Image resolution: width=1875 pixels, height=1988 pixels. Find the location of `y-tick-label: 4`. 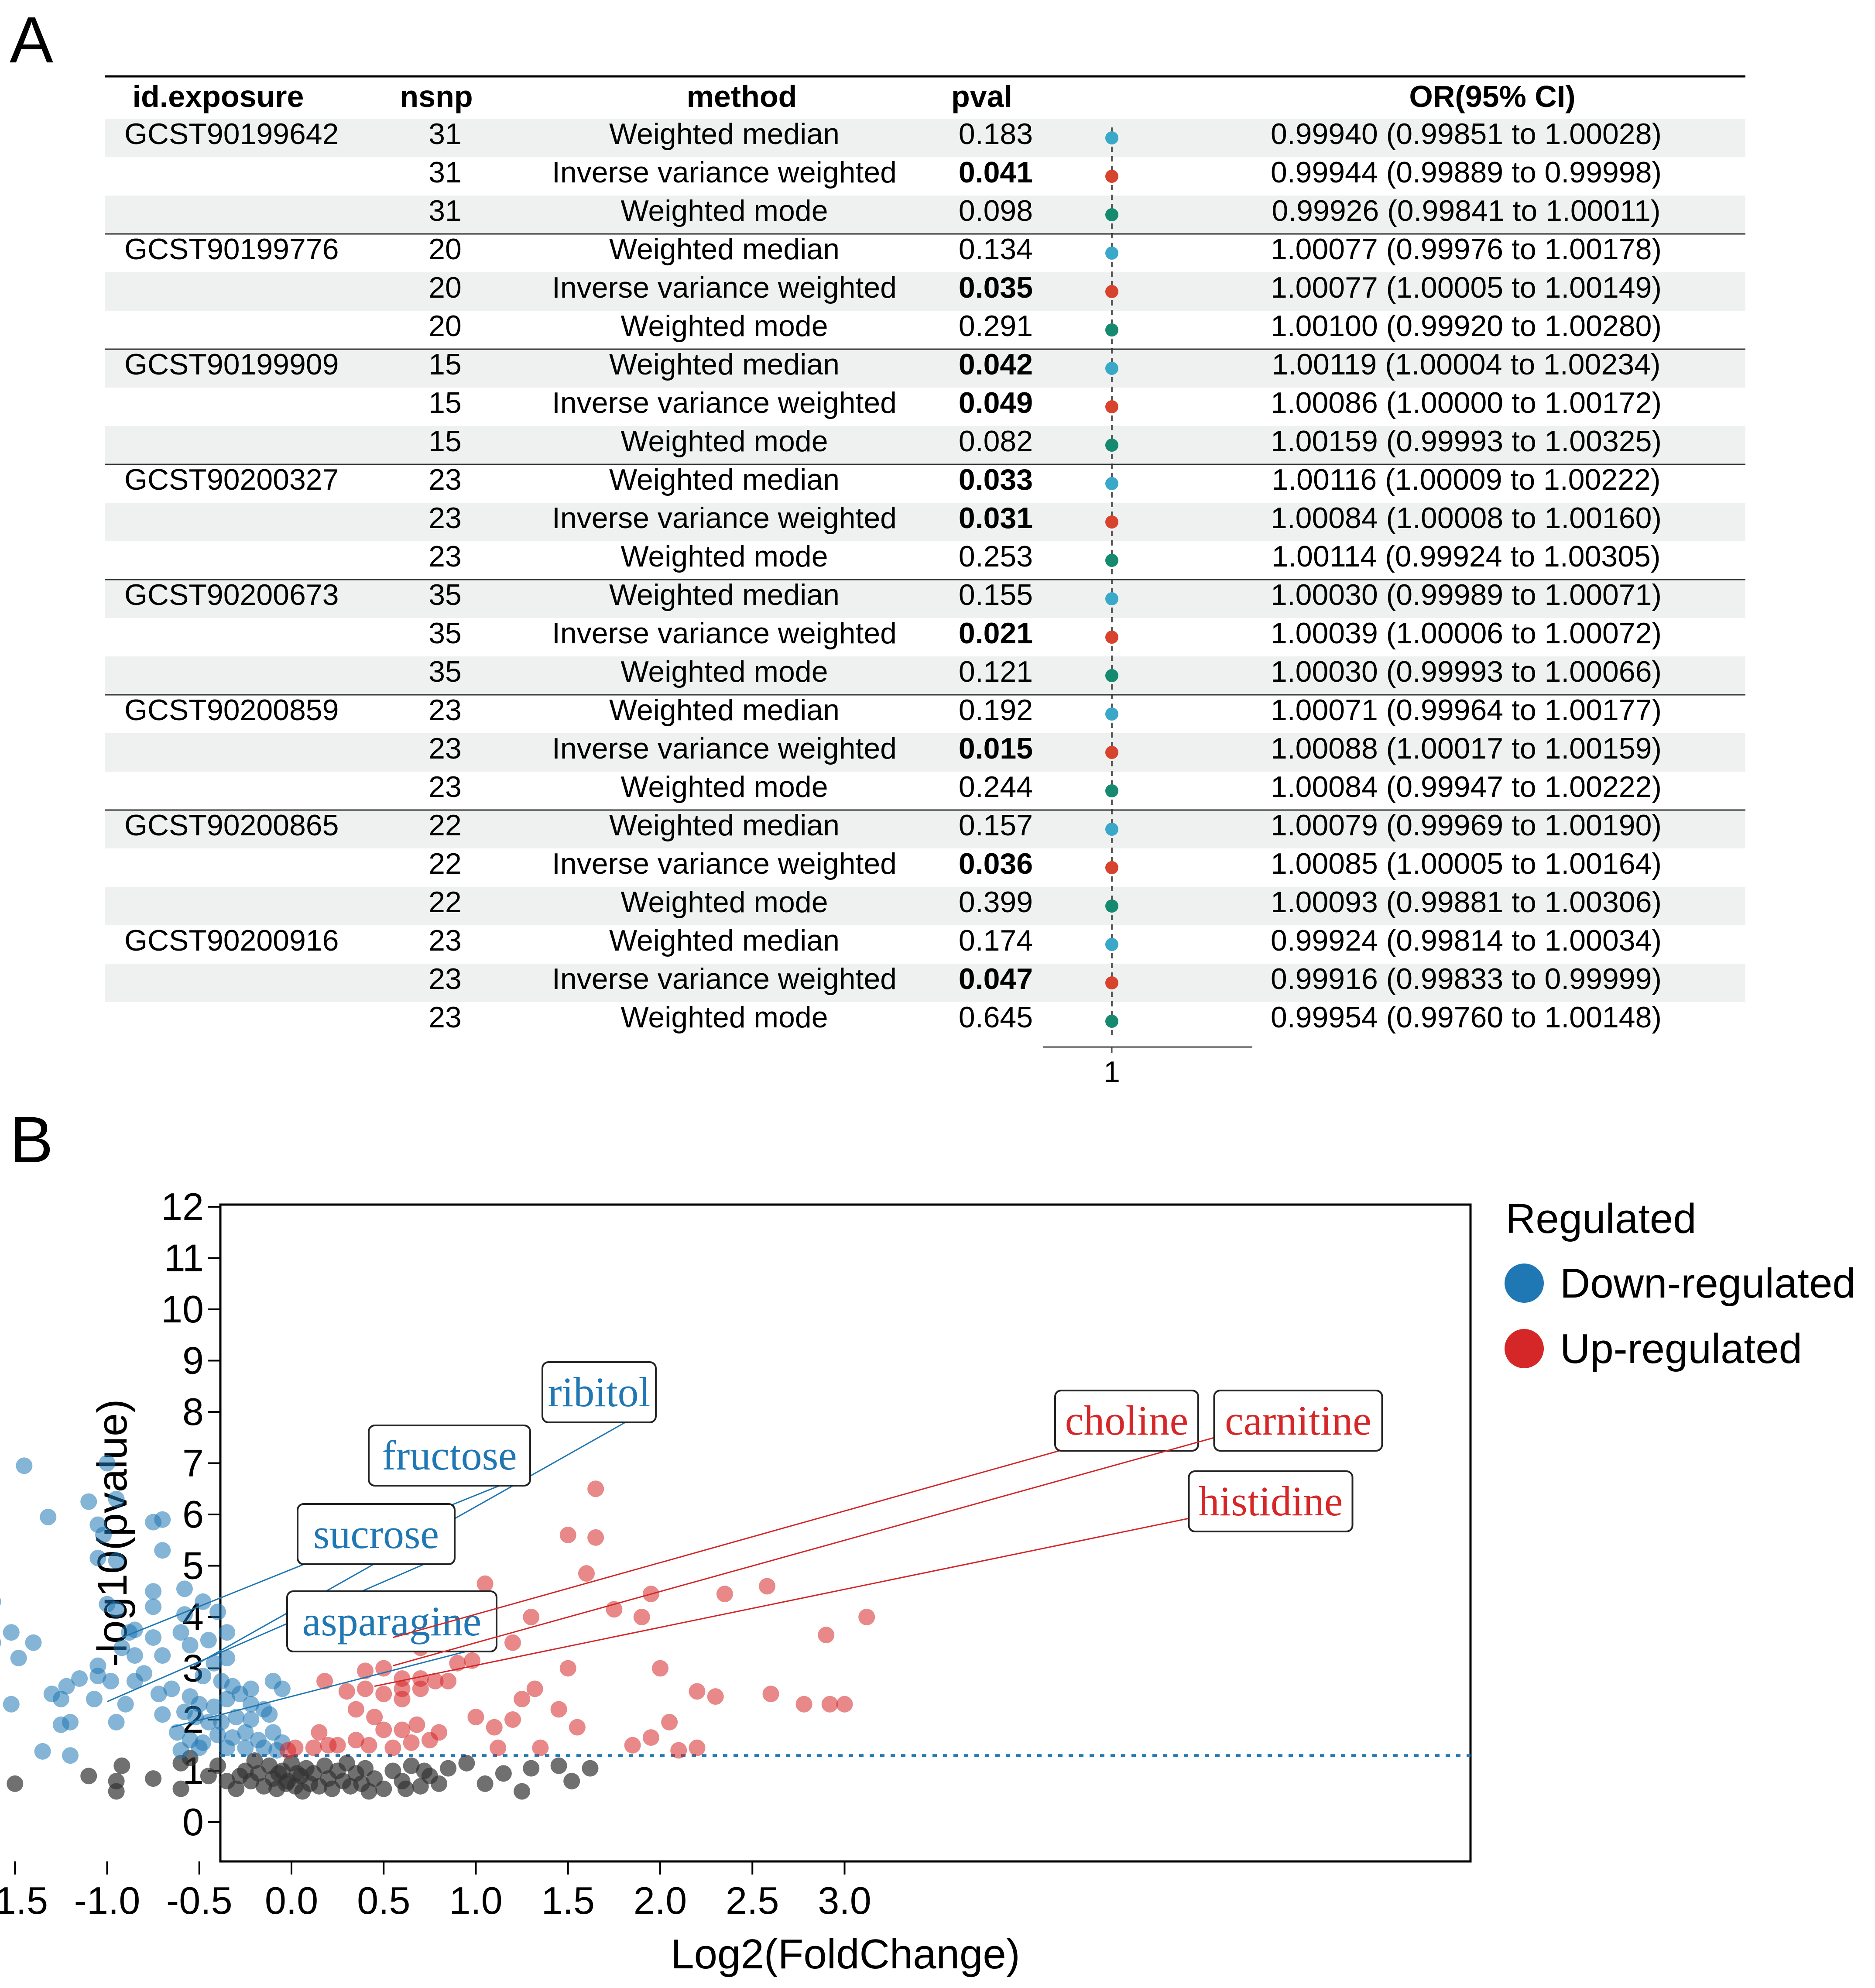

y-tick-label: 4 is located at coordinates (193, 1617).